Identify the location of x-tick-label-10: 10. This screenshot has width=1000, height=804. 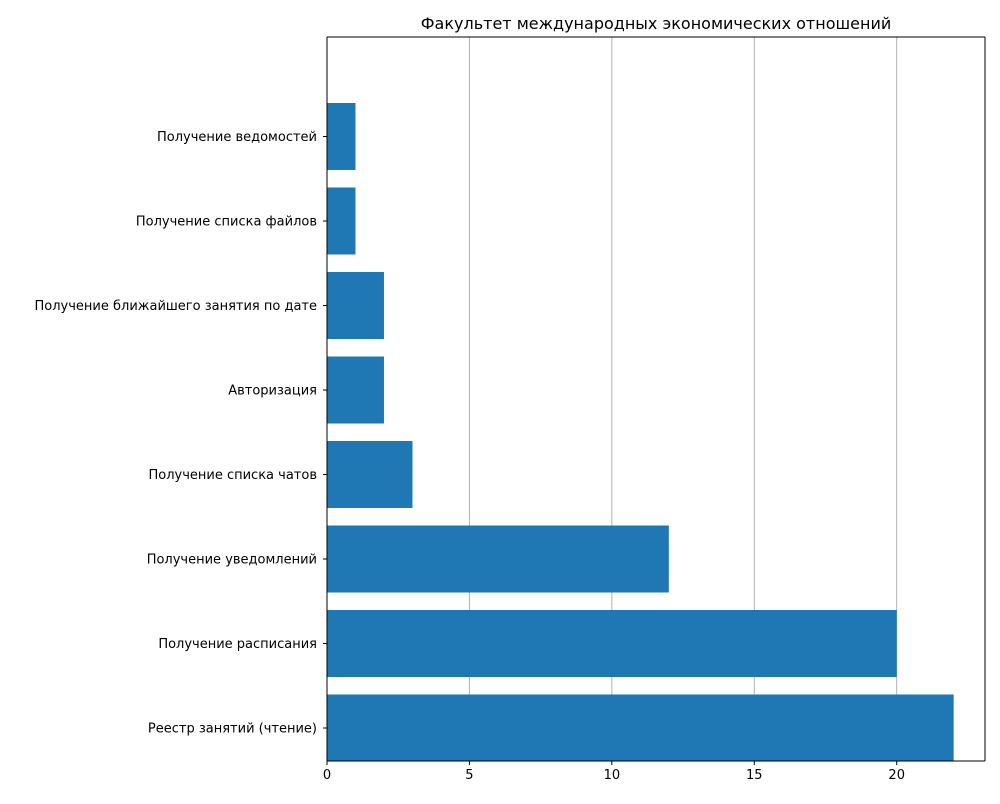
(612, 775).